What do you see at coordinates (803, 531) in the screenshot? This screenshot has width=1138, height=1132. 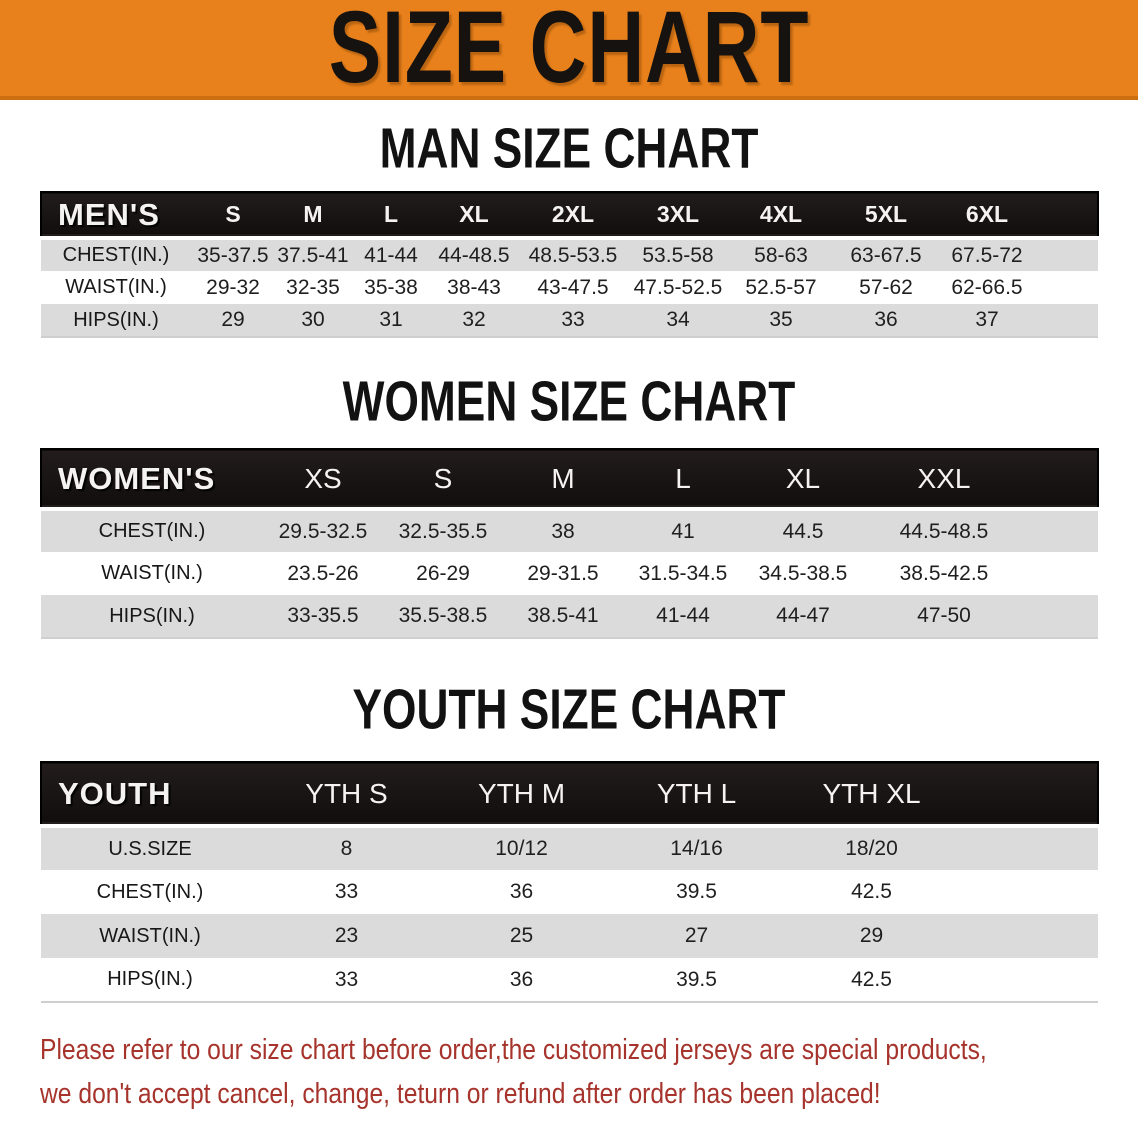 I see `table-cell: 44.5` at bounding box center [803, 531].